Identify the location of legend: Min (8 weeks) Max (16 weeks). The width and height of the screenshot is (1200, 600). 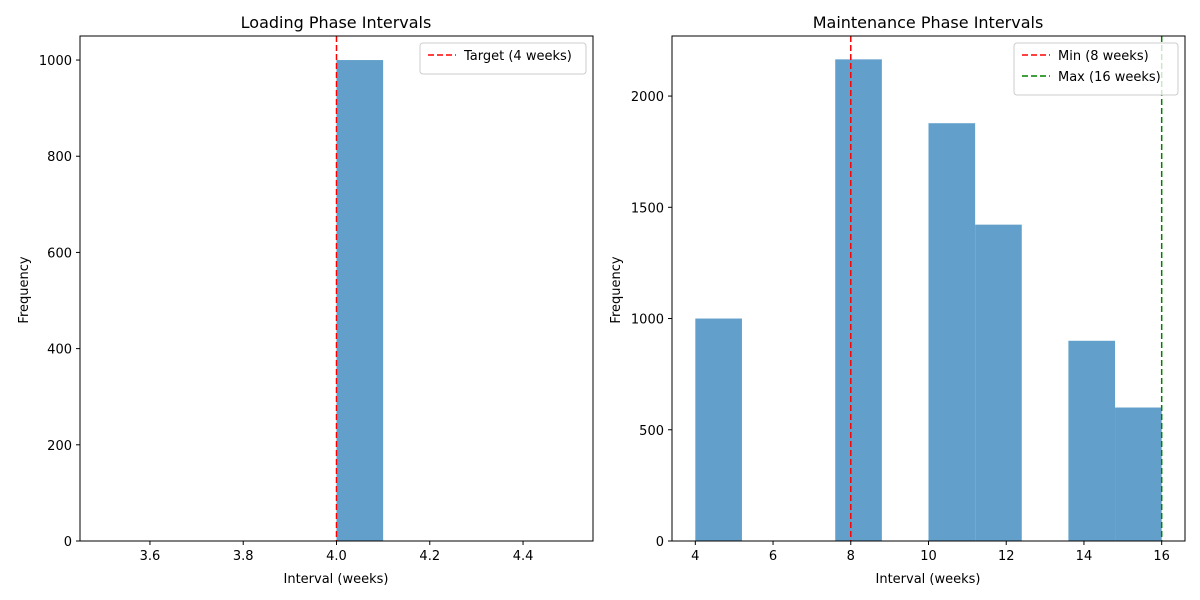
(1096, 69).